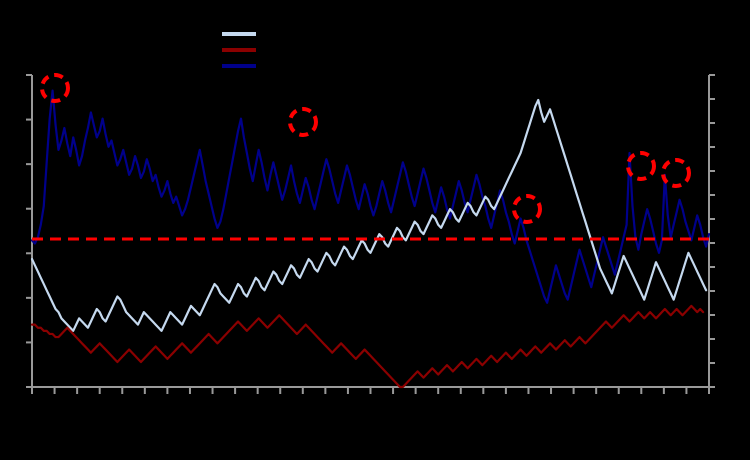 This screenshot has width=750, height=460. What do you see at coordinates (239, 50) in the screenshot?
I see `legend-swatch-dark-red` at bounding box center [239, 50].